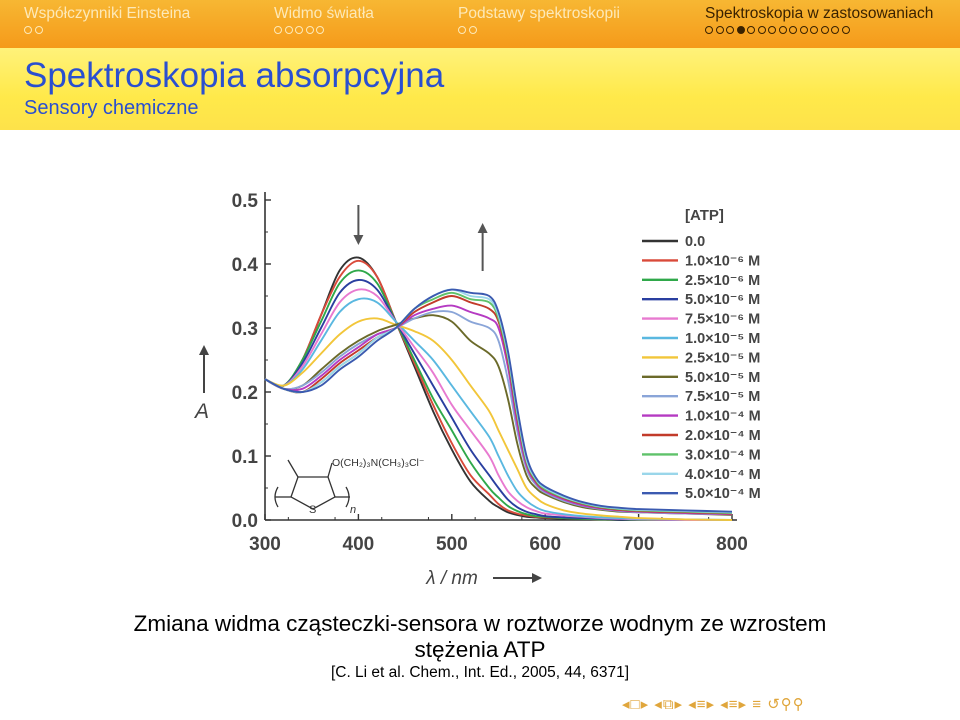 Image resolution: width=960 pixels, height=720 pixels. What do you see at coordinates (722, 281) in the screenshot?
I see `legend-label: 2.5×10⁻⁶ M` at bounding box center [722, 281].